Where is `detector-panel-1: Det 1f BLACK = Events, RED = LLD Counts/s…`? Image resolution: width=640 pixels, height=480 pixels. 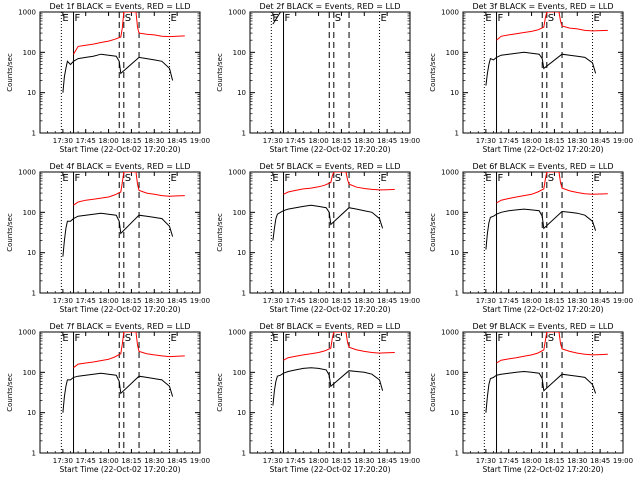 detector-panel-1: Det 1f BLACK = Events, RED = LLD Counts/s… is located at coordinates (108, 78).